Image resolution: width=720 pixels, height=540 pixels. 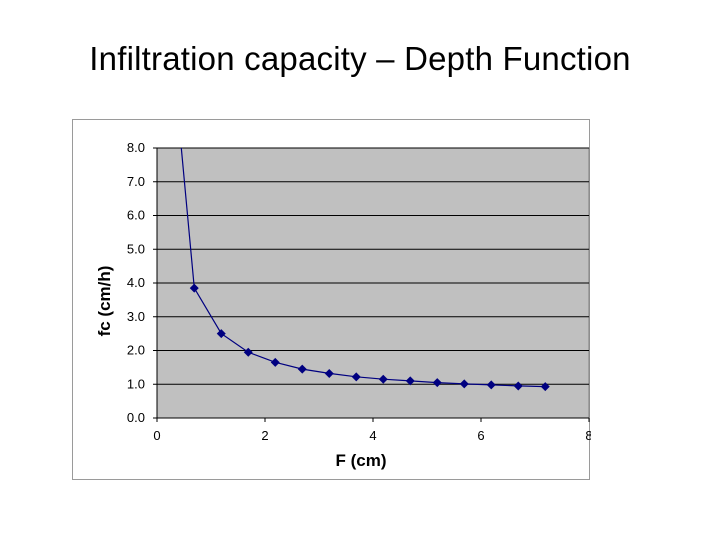 What do you see at coordinates (360, 58) in the screenshot?
I see `slide-title: Infiltration capacity – Depth Function` at bounding box center [360, 58].